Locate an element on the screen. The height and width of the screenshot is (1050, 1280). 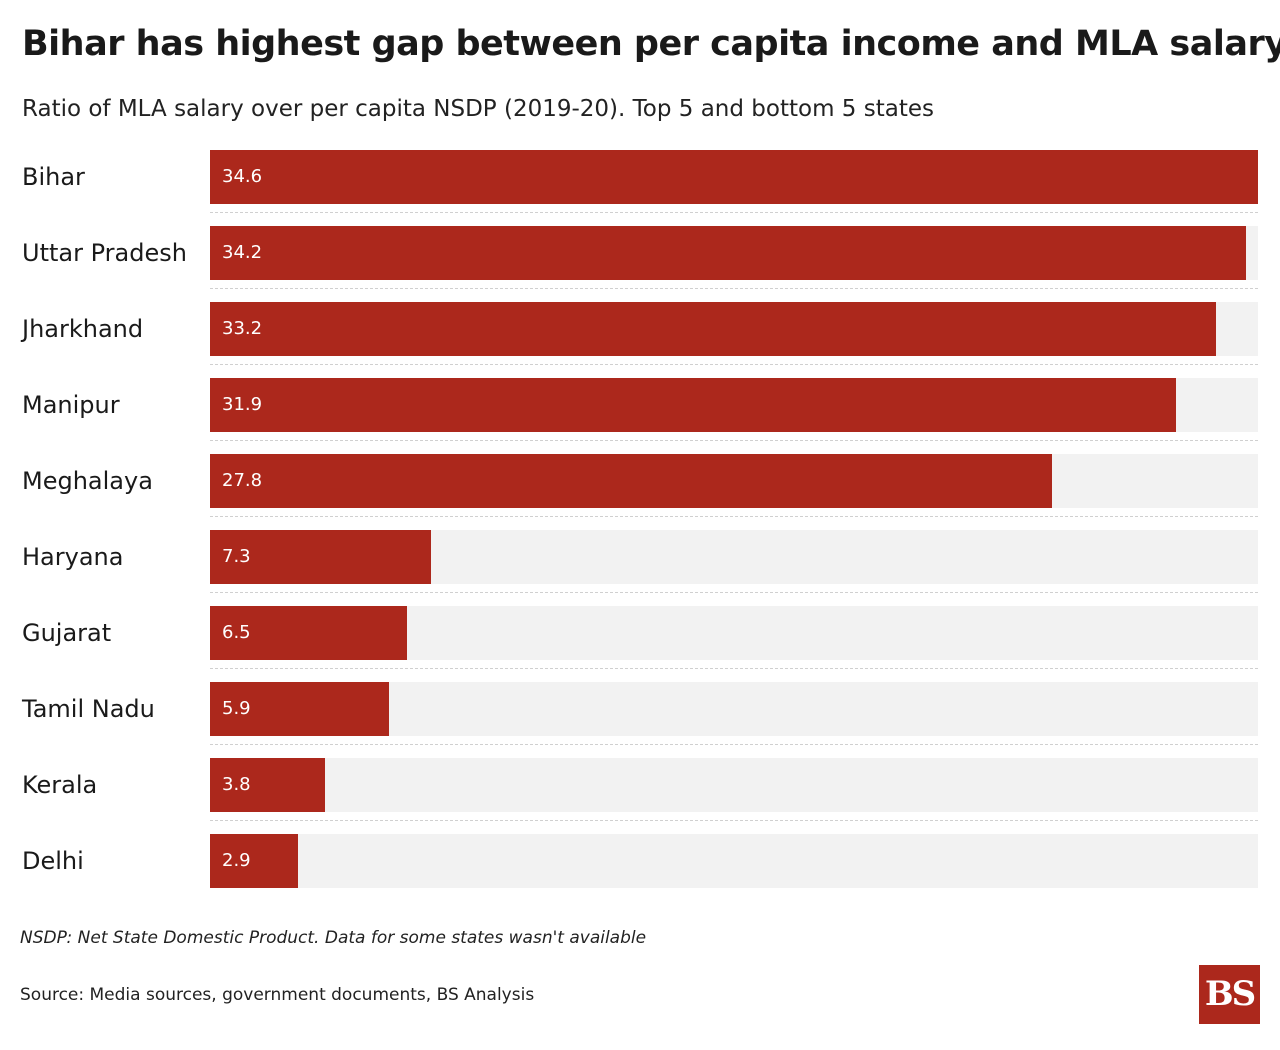
bar-value-label: 2.9 is located at coordinates (236, 860).